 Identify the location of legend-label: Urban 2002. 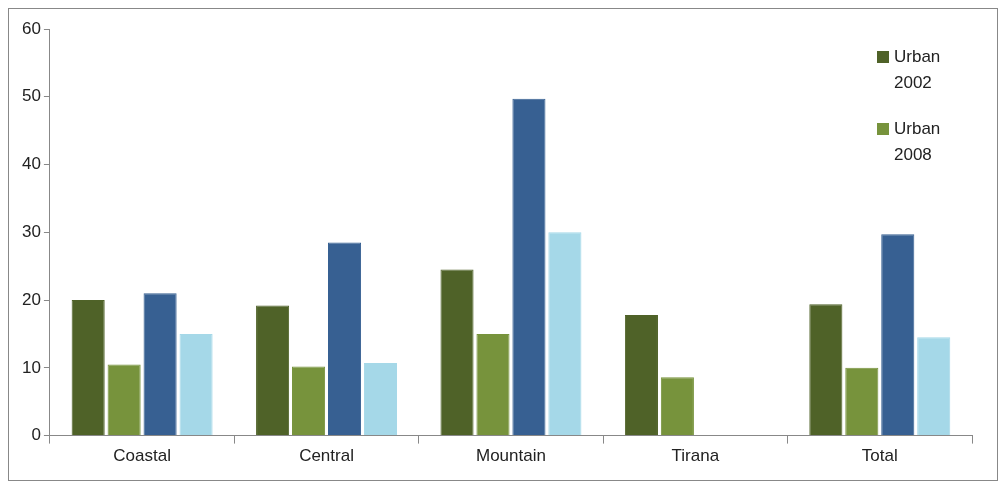
(917, 69).